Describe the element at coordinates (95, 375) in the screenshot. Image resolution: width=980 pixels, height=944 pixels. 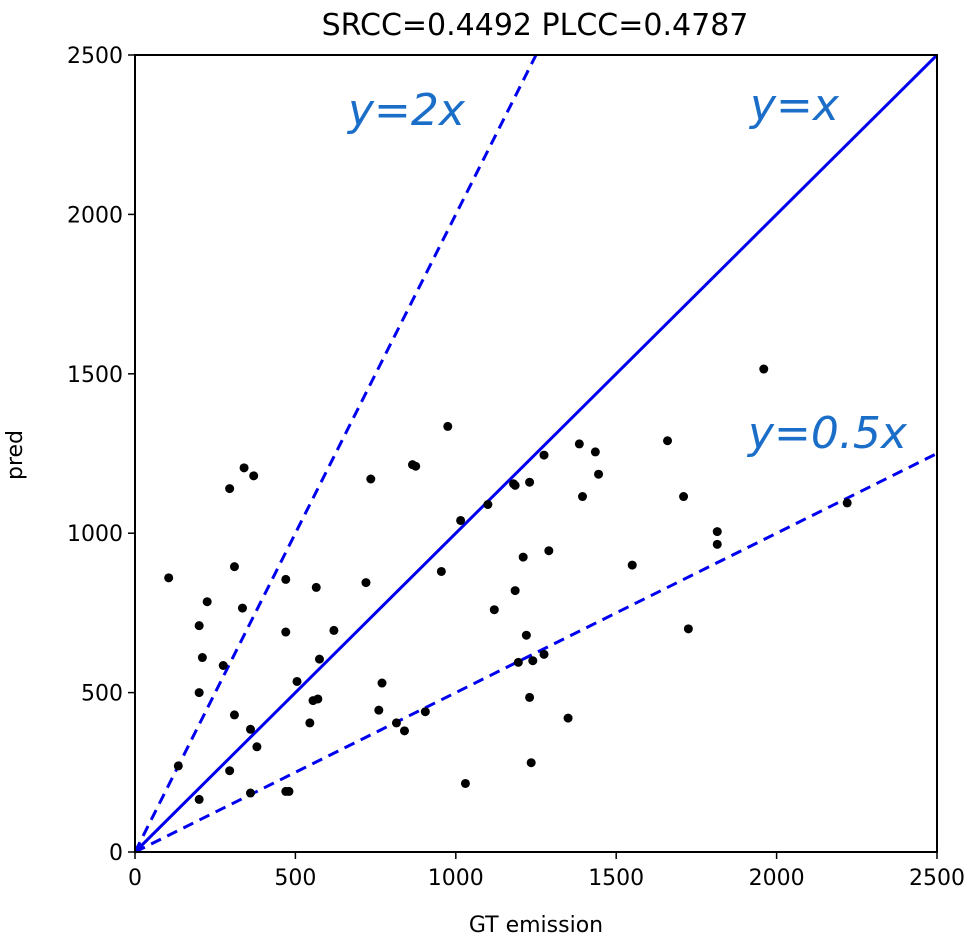
I see `y-tick-label: 1500` at that location.